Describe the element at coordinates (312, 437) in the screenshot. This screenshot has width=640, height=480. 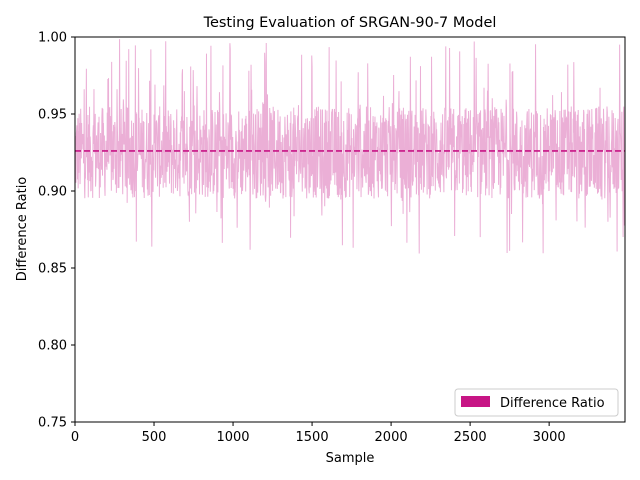
I see `x-tick-label: 1500` at that location.